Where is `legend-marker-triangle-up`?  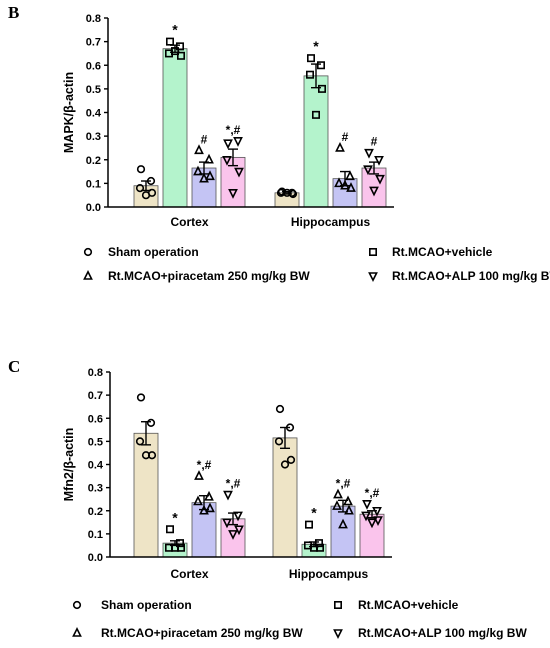
legend-marker-triangle-up is located at coordinates (88, 275).